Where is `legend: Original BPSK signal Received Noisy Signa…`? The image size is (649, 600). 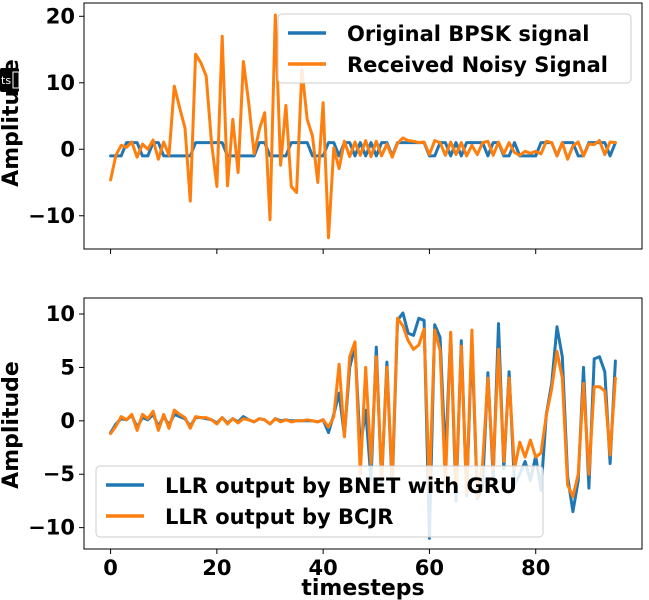
legend: Original BPSK signal Received Noisy Signa… is located at coordinates (454, 48).